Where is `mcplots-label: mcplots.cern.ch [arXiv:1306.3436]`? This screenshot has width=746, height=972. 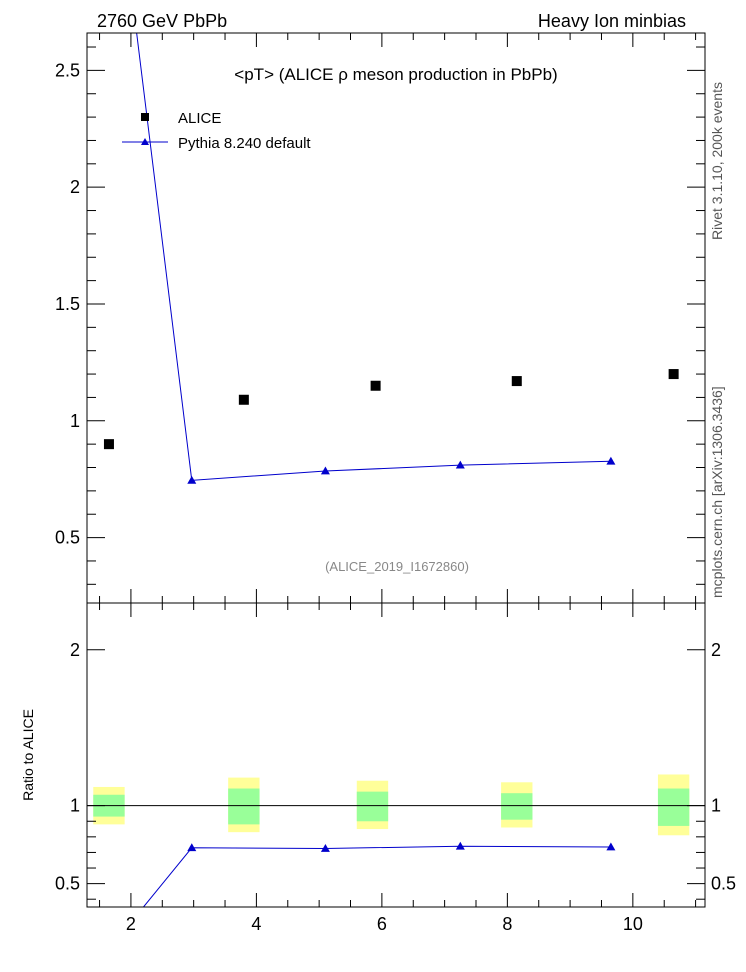
mcplots-label: mcplots.cern.ch [arXiv:1306.3436] is located at coordinates (717, 492).